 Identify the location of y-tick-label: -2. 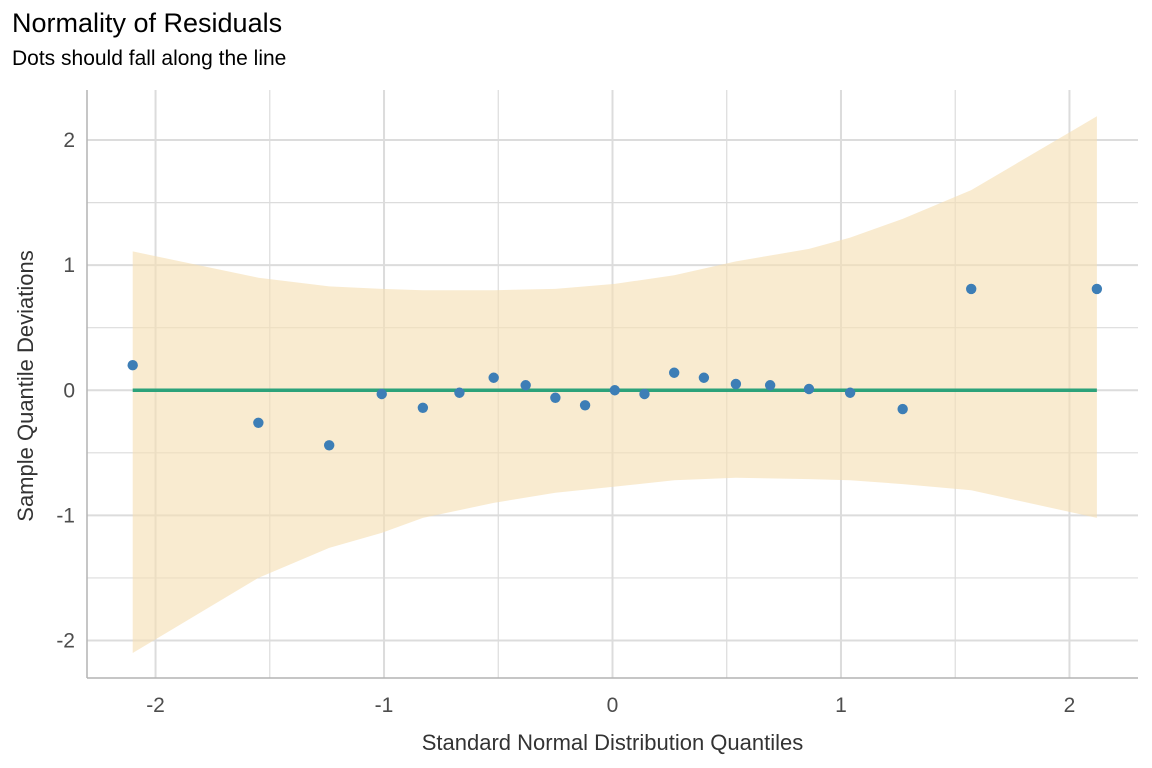
(65, 640).